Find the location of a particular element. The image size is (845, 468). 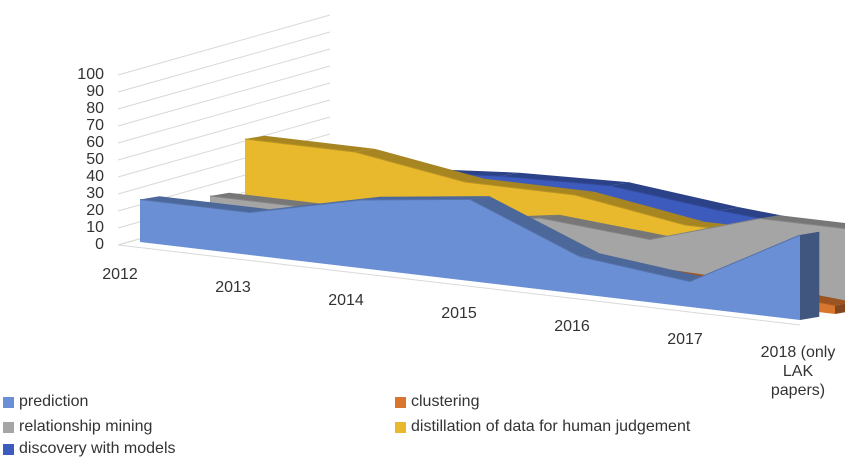

legend-item: relationship mining is located at coordinates (77, 427).